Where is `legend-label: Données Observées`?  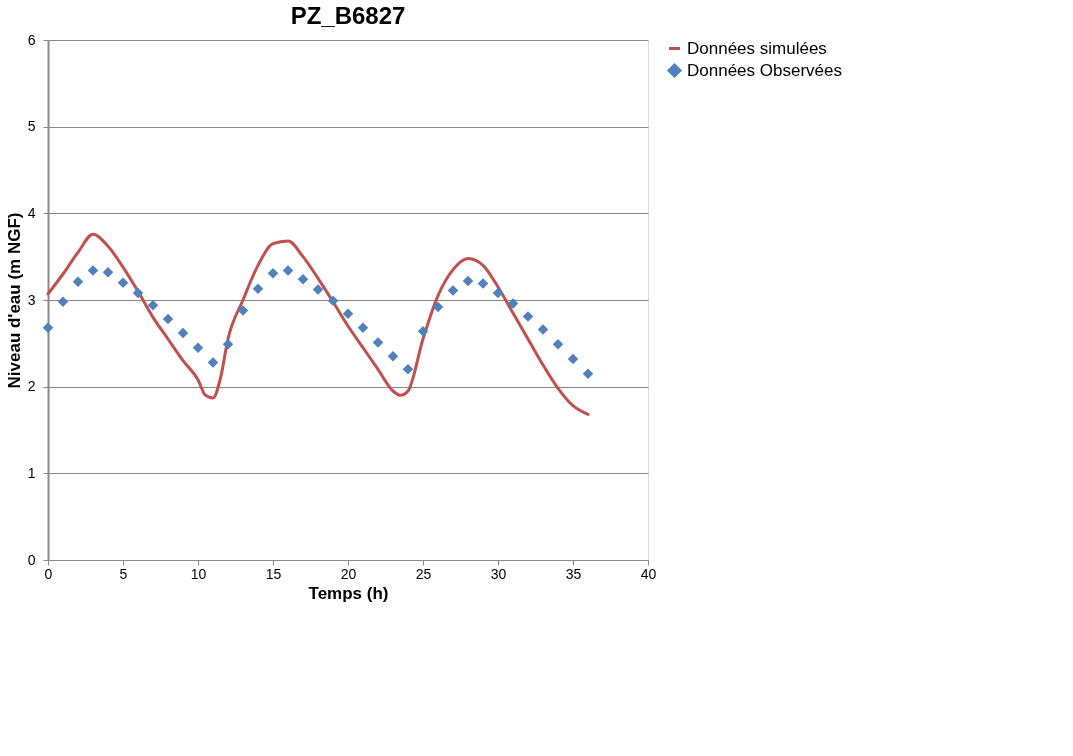 legend-label: Données Observées is located at coordinates (764, 70).